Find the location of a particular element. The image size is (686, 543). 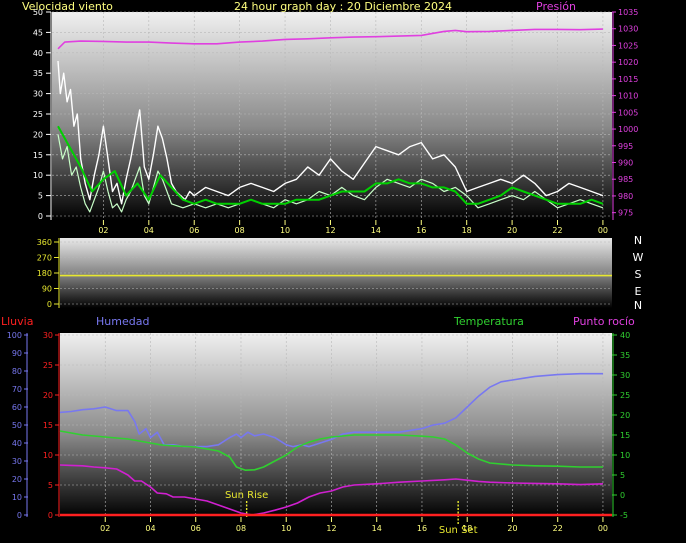

direction-tick-label: 0 is located at coordinates (49, 304).